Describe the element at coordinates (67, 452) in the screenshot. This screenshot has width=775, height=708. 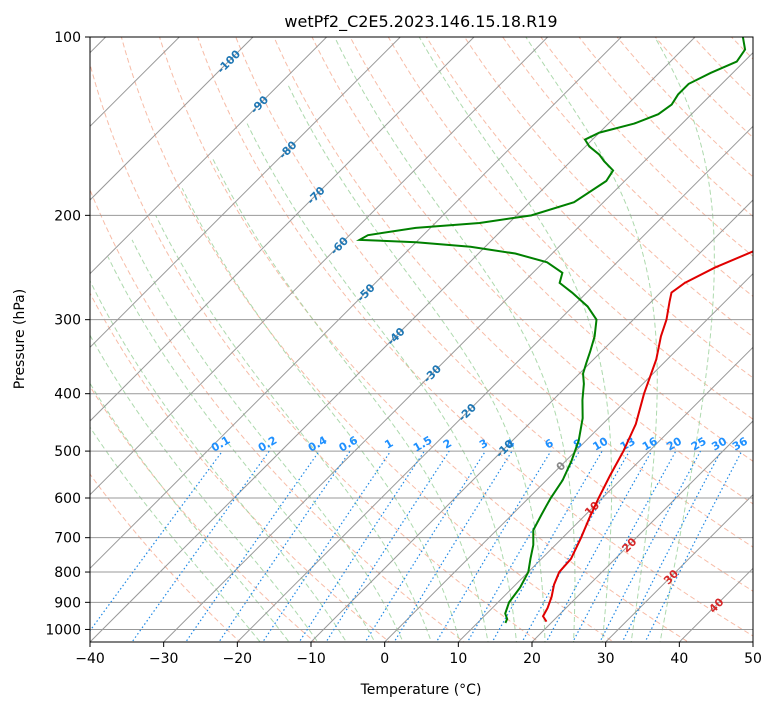
I see `y-tick-label: 500` at that location.